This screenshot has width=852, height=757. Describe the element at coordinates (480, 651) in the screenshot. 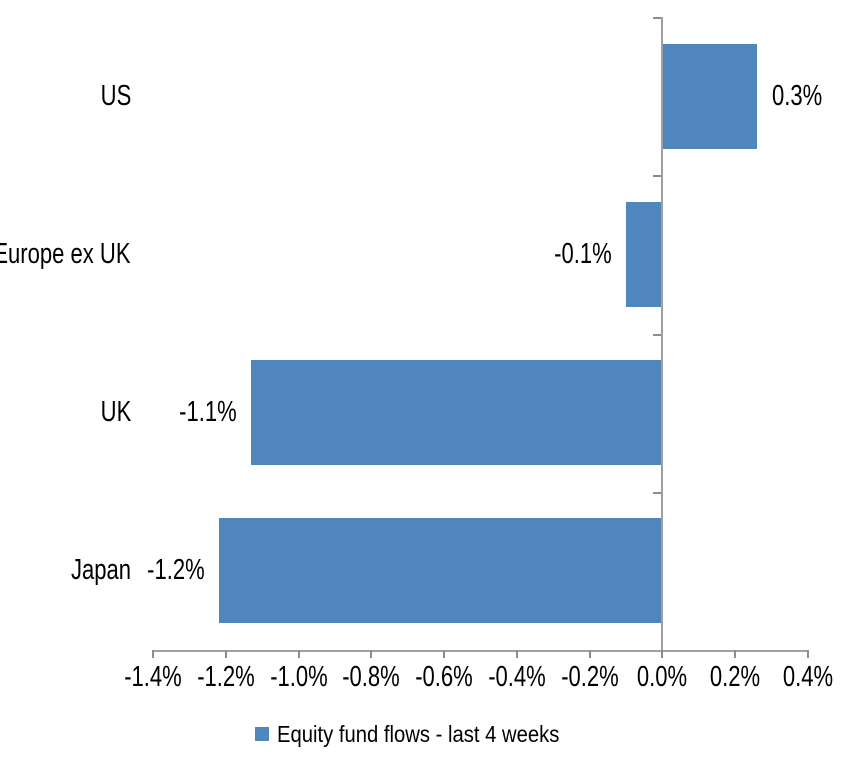

I see `x-axis-line` at that location.